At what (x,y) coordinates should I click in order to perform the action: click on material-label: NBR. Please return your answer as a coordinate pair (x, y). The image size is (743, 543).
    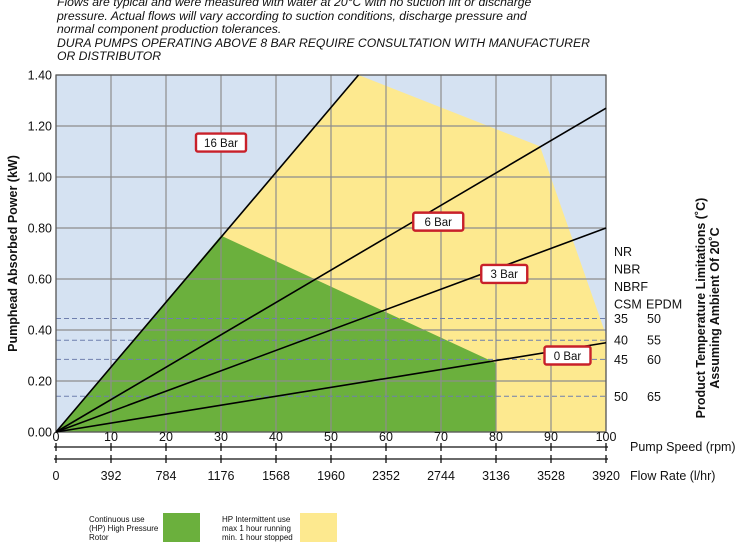
    Looking at the image, I should click on (627, 270).